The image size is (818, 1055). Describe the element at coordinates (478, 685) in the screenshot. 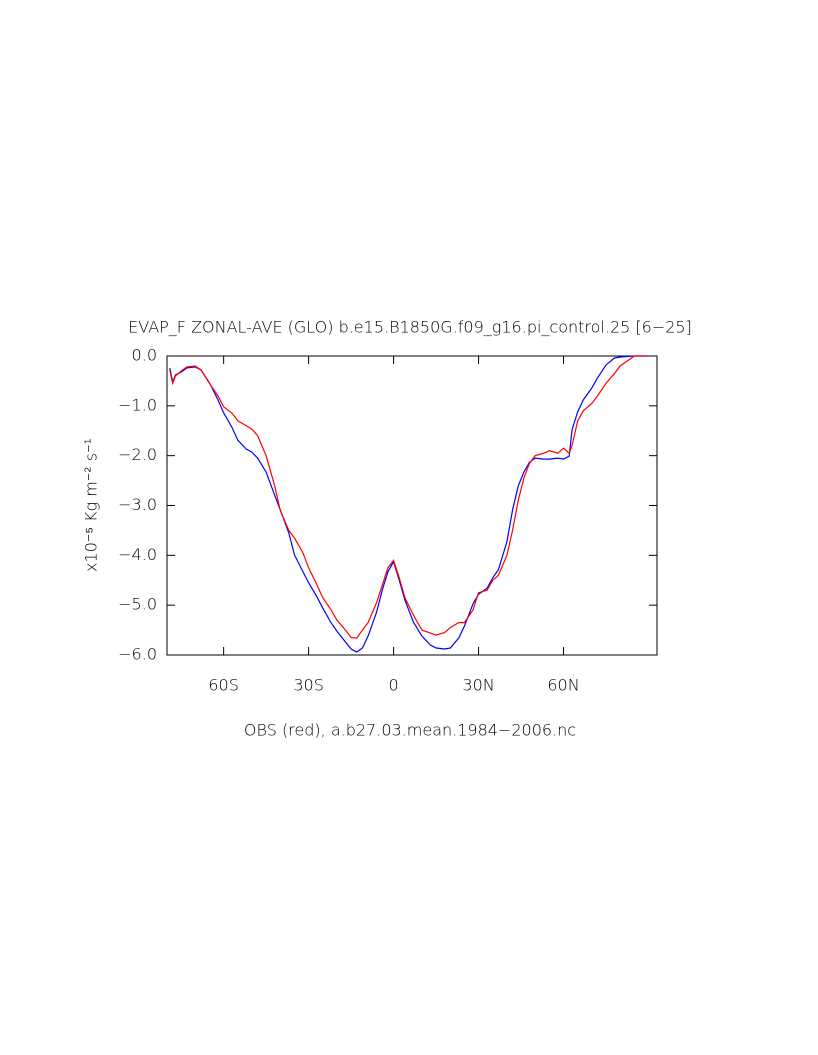

I see `x-tick-label: 30N` at that location.